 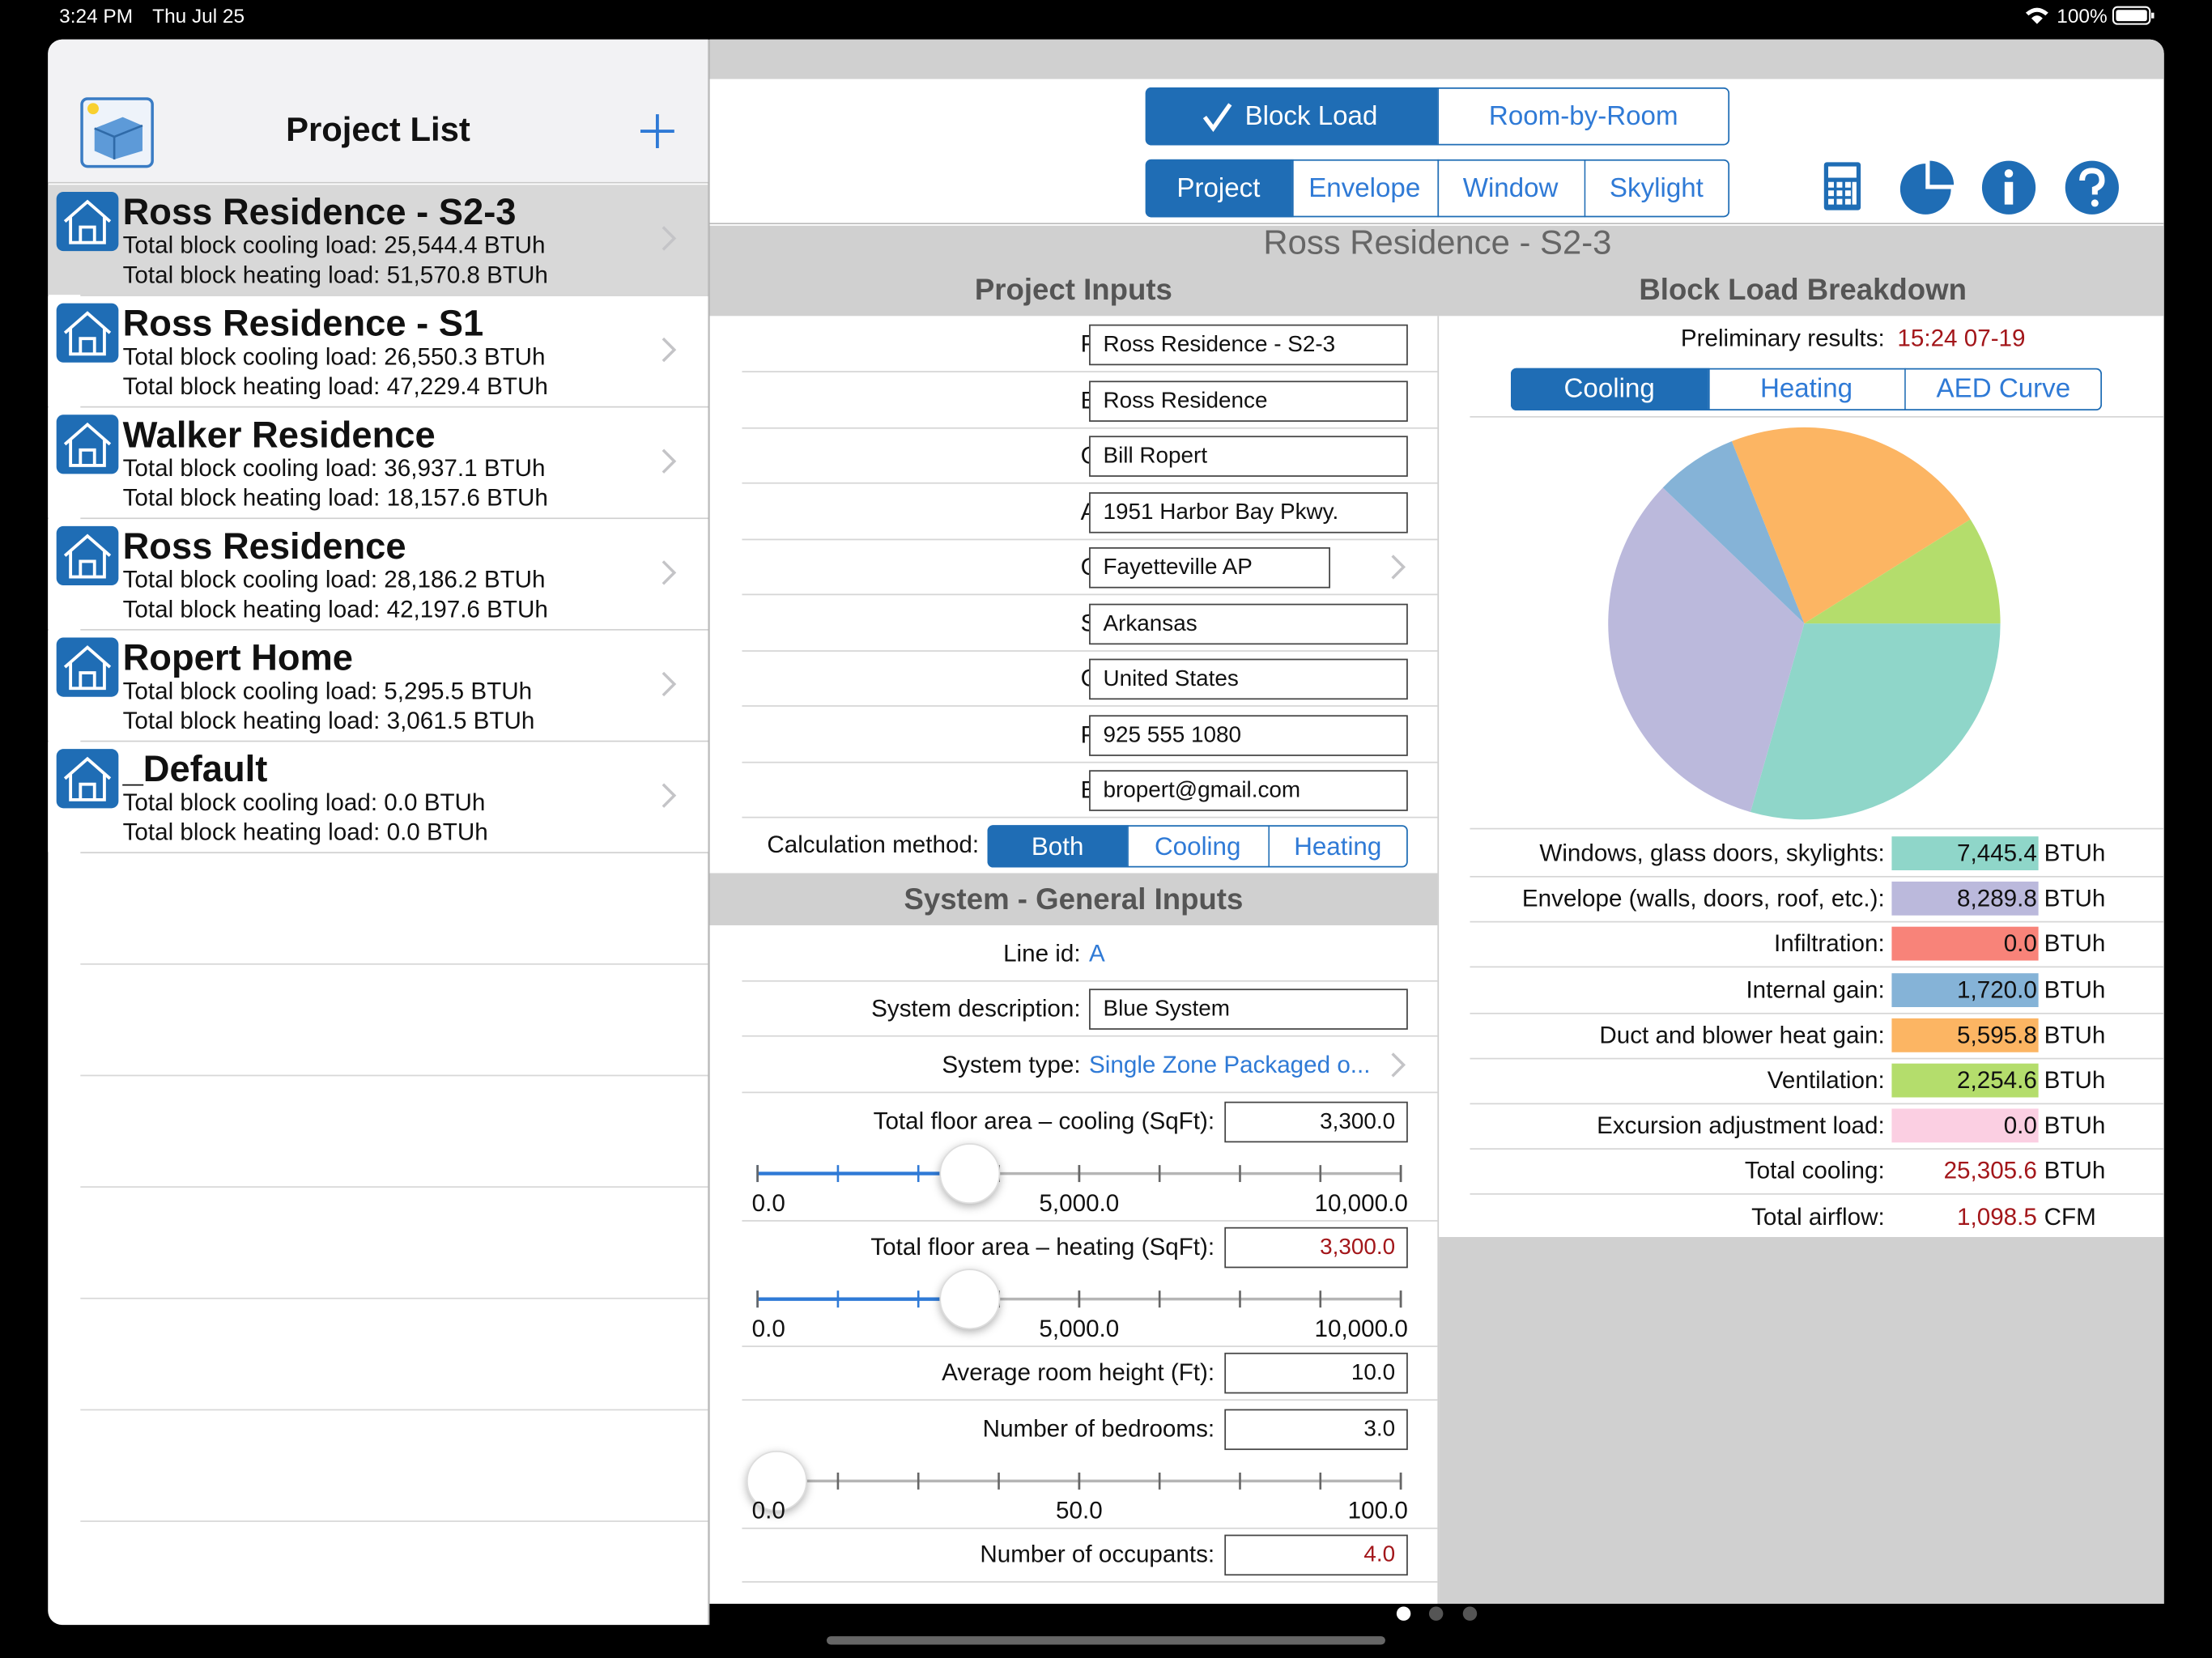 I want to click on calculator-icon, so click(x=1843, y=186).